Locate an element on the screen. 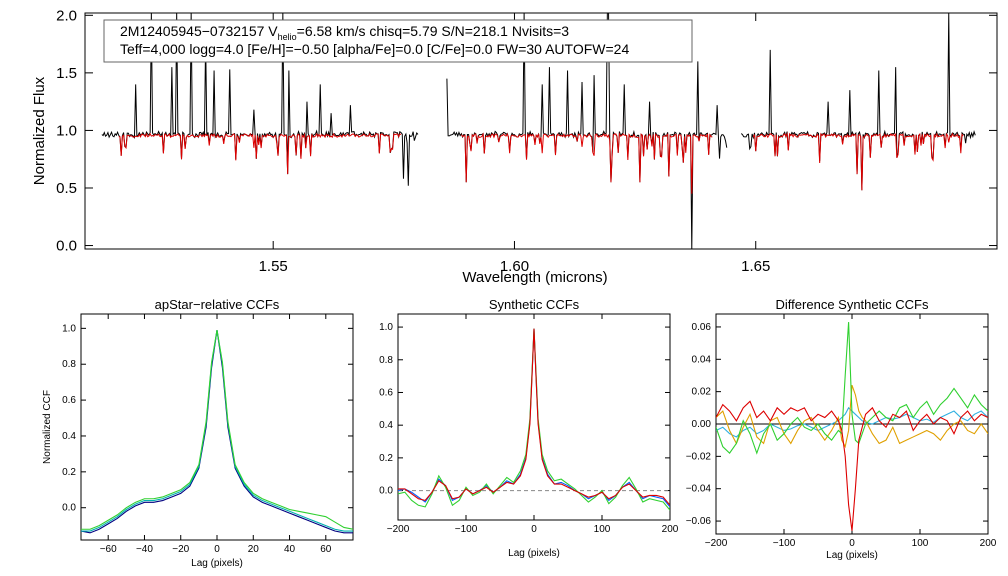 The width and height of the screenshot is (1008, 576). x-tick-label: 40 is located at coordinates (290, 549).